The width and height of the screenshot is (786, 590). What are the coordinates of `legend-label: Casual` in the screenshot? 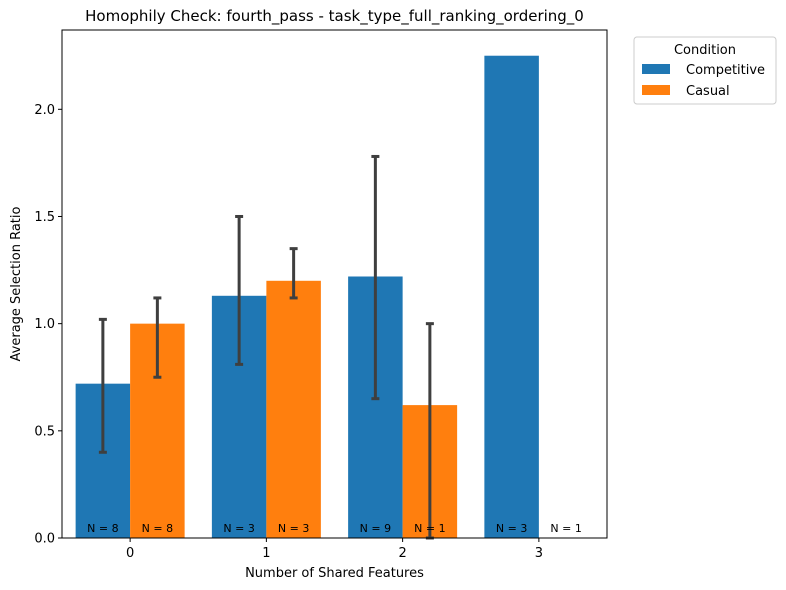 It's located at (708, 91).